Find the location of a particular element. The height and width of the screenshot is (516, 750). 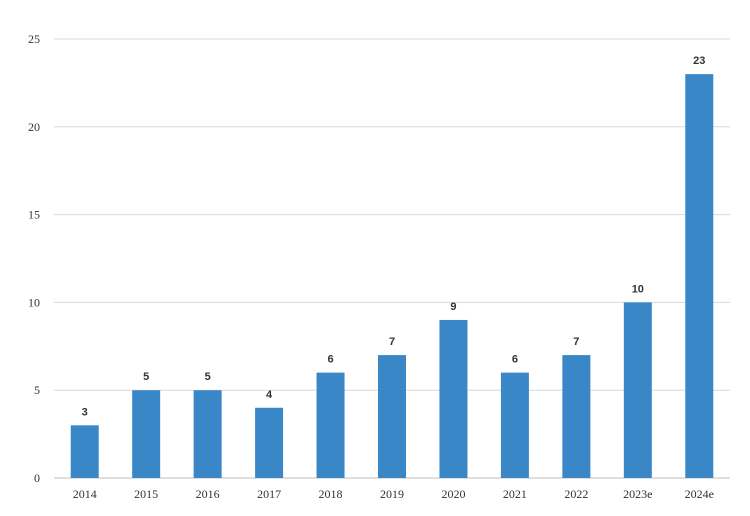

bar-2020 is located at coordinates (453, 398).